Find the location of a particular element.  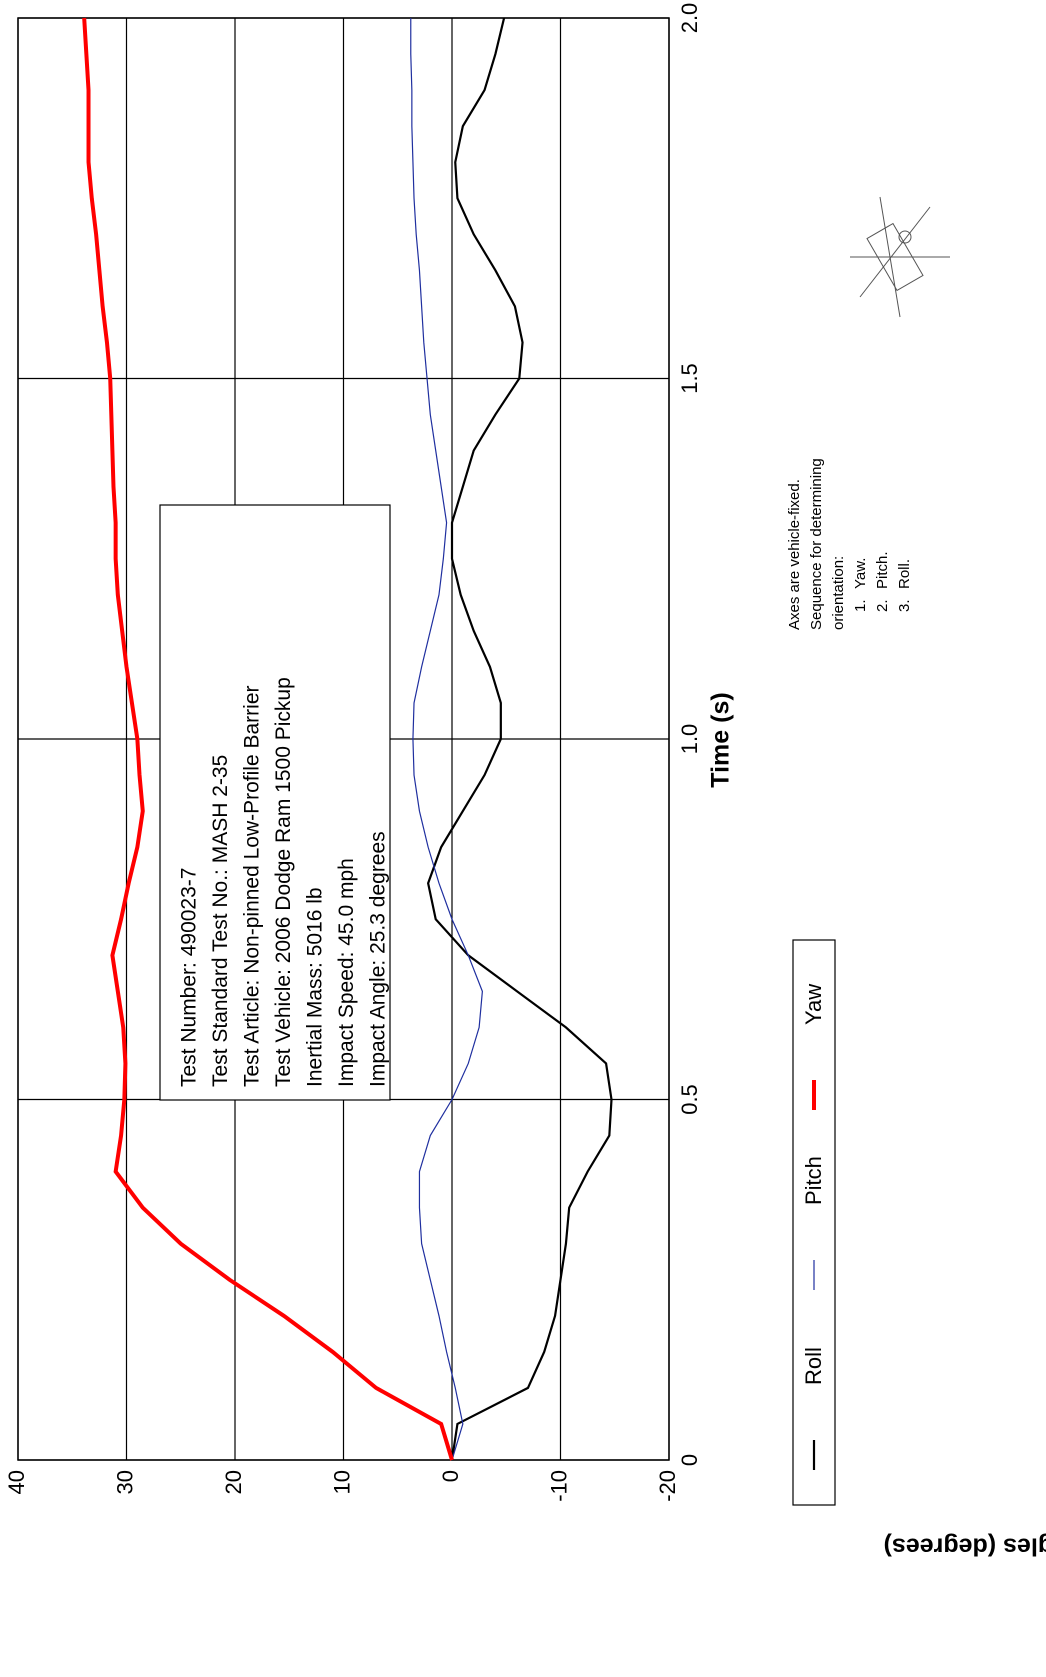

note-number: 1. is located at coordinates (860, 605).